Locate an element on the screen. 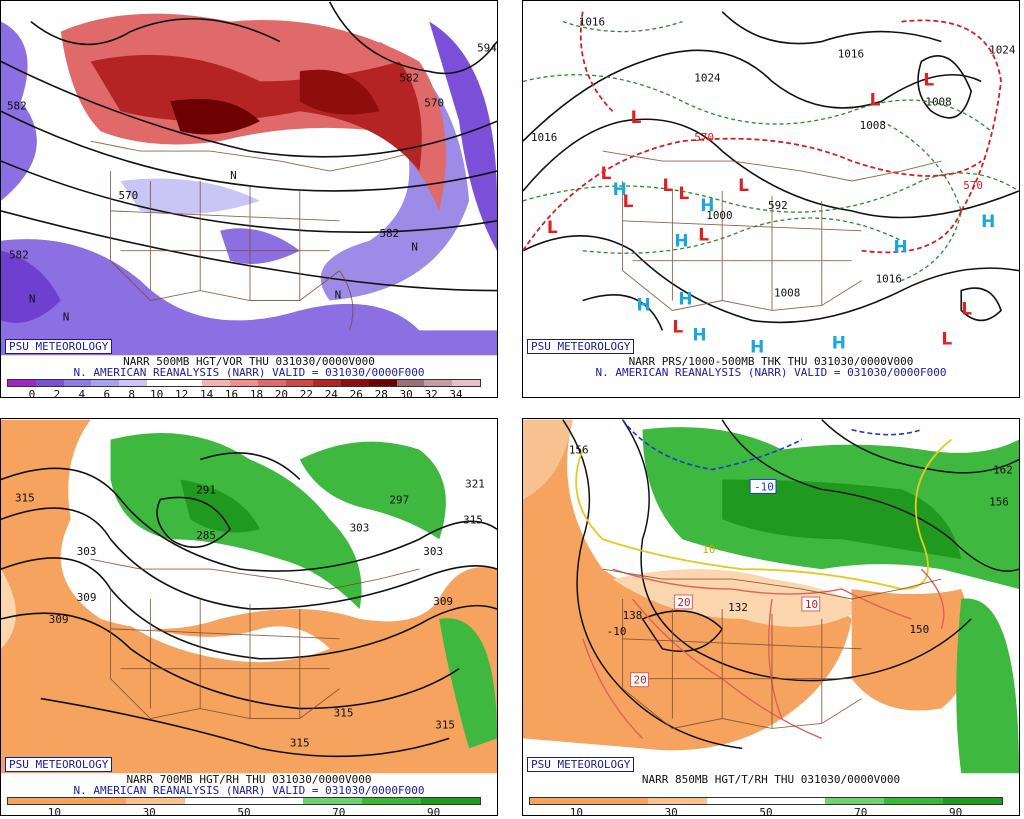  map-label: 582 is located at coordinates (17, 105).